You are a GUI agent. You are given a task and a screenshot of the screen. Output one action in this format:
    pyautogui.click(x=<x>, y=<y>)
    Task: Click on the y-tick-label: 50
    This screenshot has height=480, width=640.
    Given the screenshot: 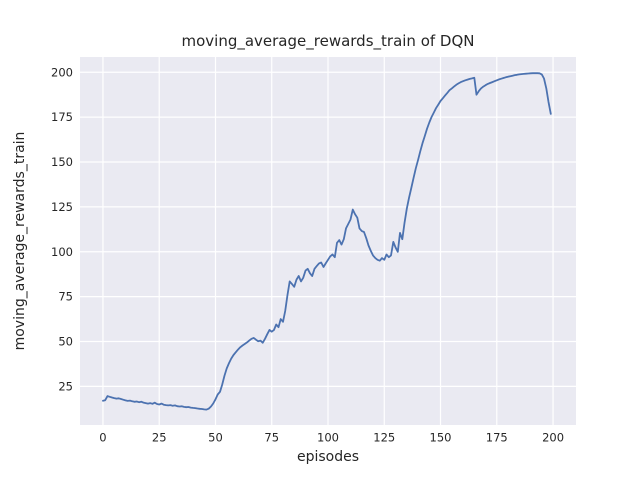 What is the action you would take?
    pyautogui.click(x=65, y=342)
    